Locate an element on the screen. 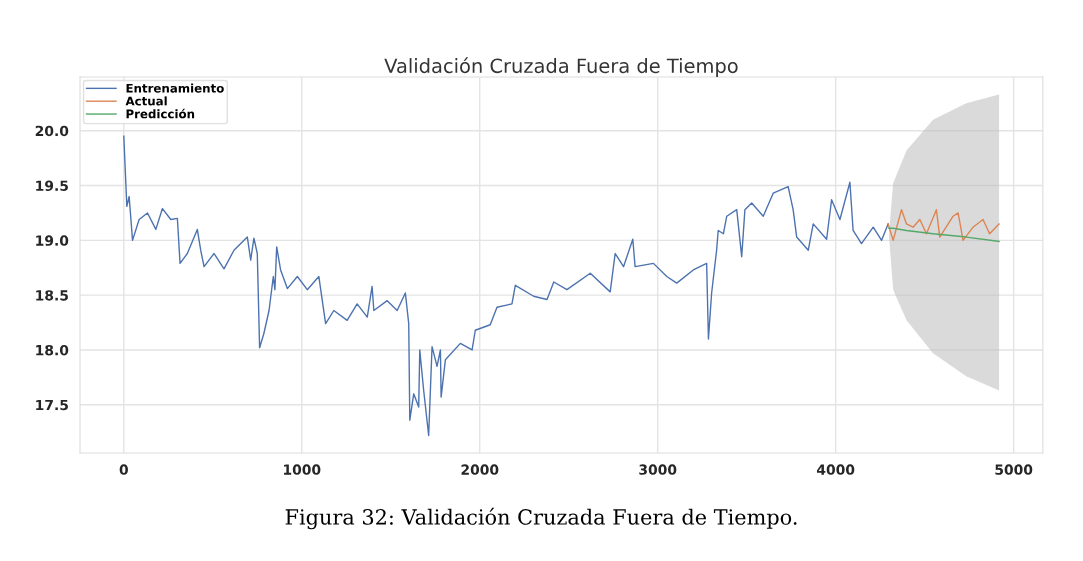 Image resolution: width=1083 pixels, height=561 pixels. x-tick-label: 4000 is located at coordinates (835, 469).